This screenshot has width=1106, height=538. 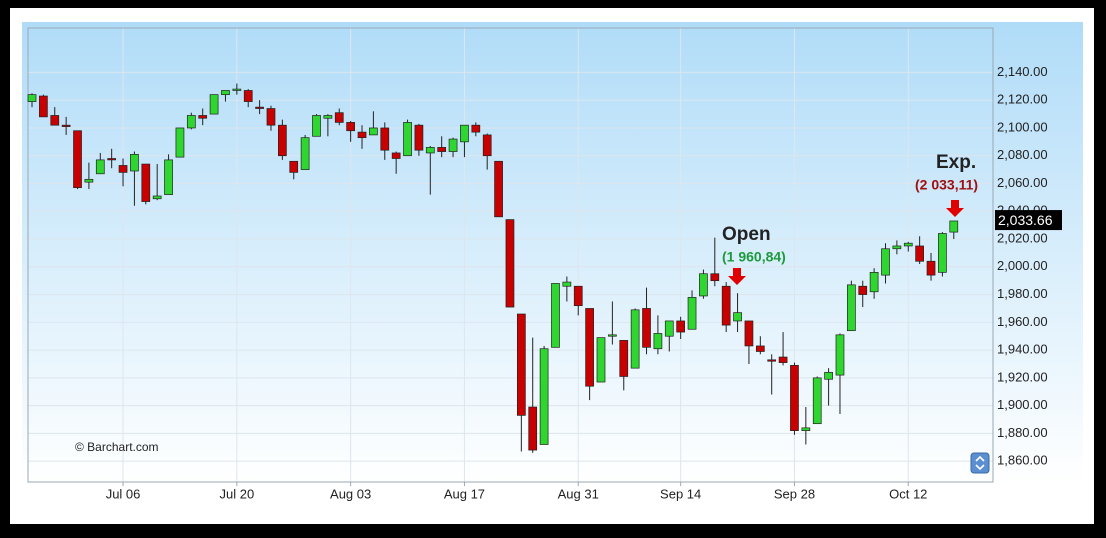 I want to click on x-tick-label: Oct 12, so click(x=908, y=493).